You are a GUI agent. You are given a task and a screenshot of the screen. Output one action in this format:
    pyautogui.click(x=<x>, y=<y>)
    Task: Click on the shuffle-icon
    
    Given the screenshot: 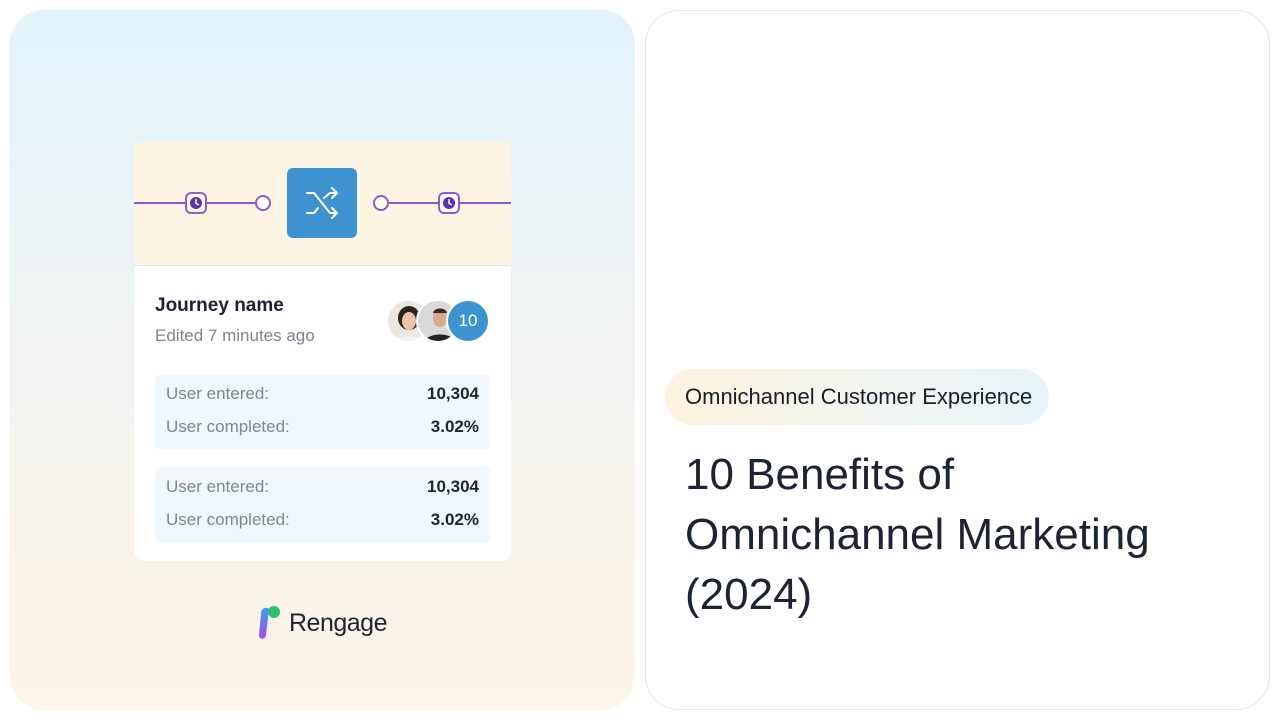 What is the action you would take?
    pyautogui.click(x=322, y=203)
    